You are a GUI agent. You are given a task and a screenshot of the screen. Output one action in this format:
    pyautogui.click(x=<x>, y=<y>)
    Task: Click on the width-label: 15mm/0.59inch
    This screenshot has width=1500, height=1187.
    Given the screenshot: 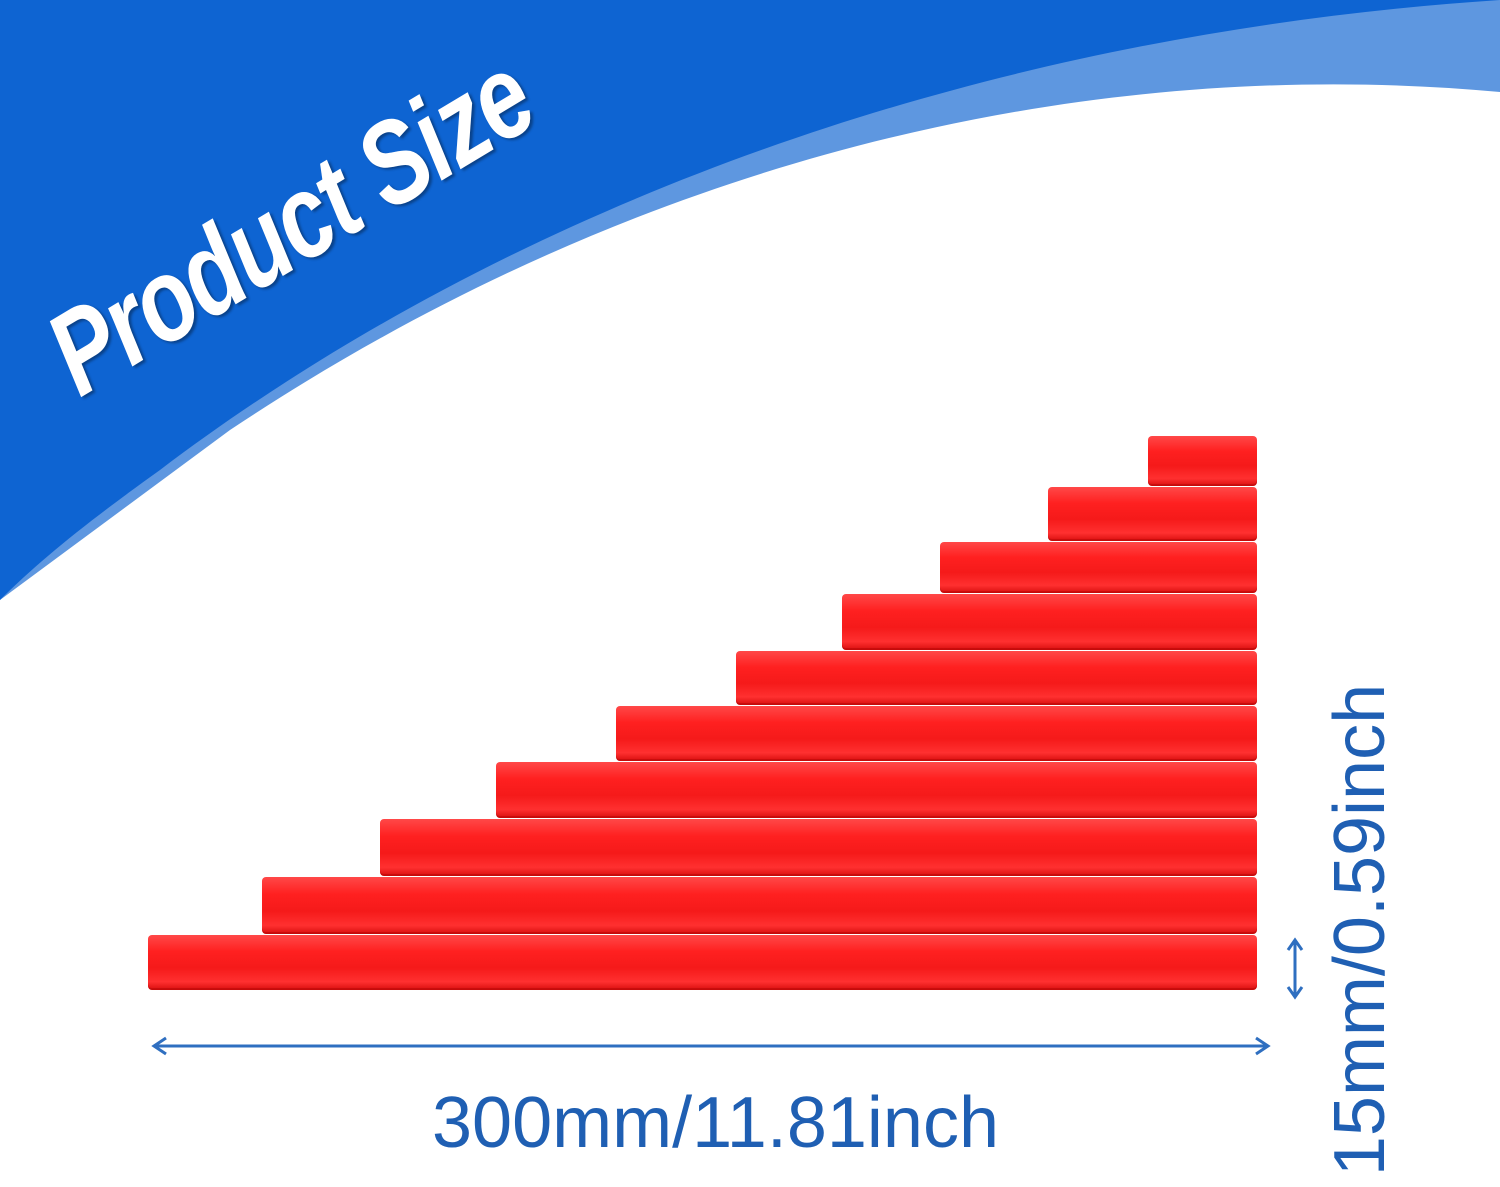 What is the action you would take?
    pyautogui.click(x=1360, y=930)
    